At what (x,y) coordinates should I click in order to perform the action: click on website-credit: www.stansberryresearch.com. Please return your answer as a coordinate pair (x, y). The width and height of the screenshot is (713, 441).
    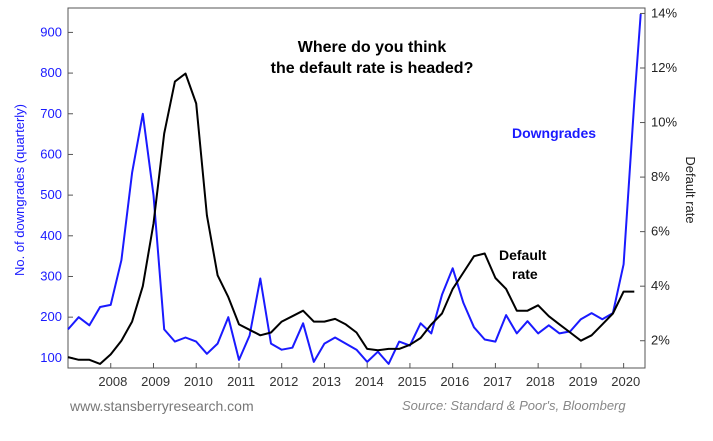
    Looking at the image, I should click on (162, 406).